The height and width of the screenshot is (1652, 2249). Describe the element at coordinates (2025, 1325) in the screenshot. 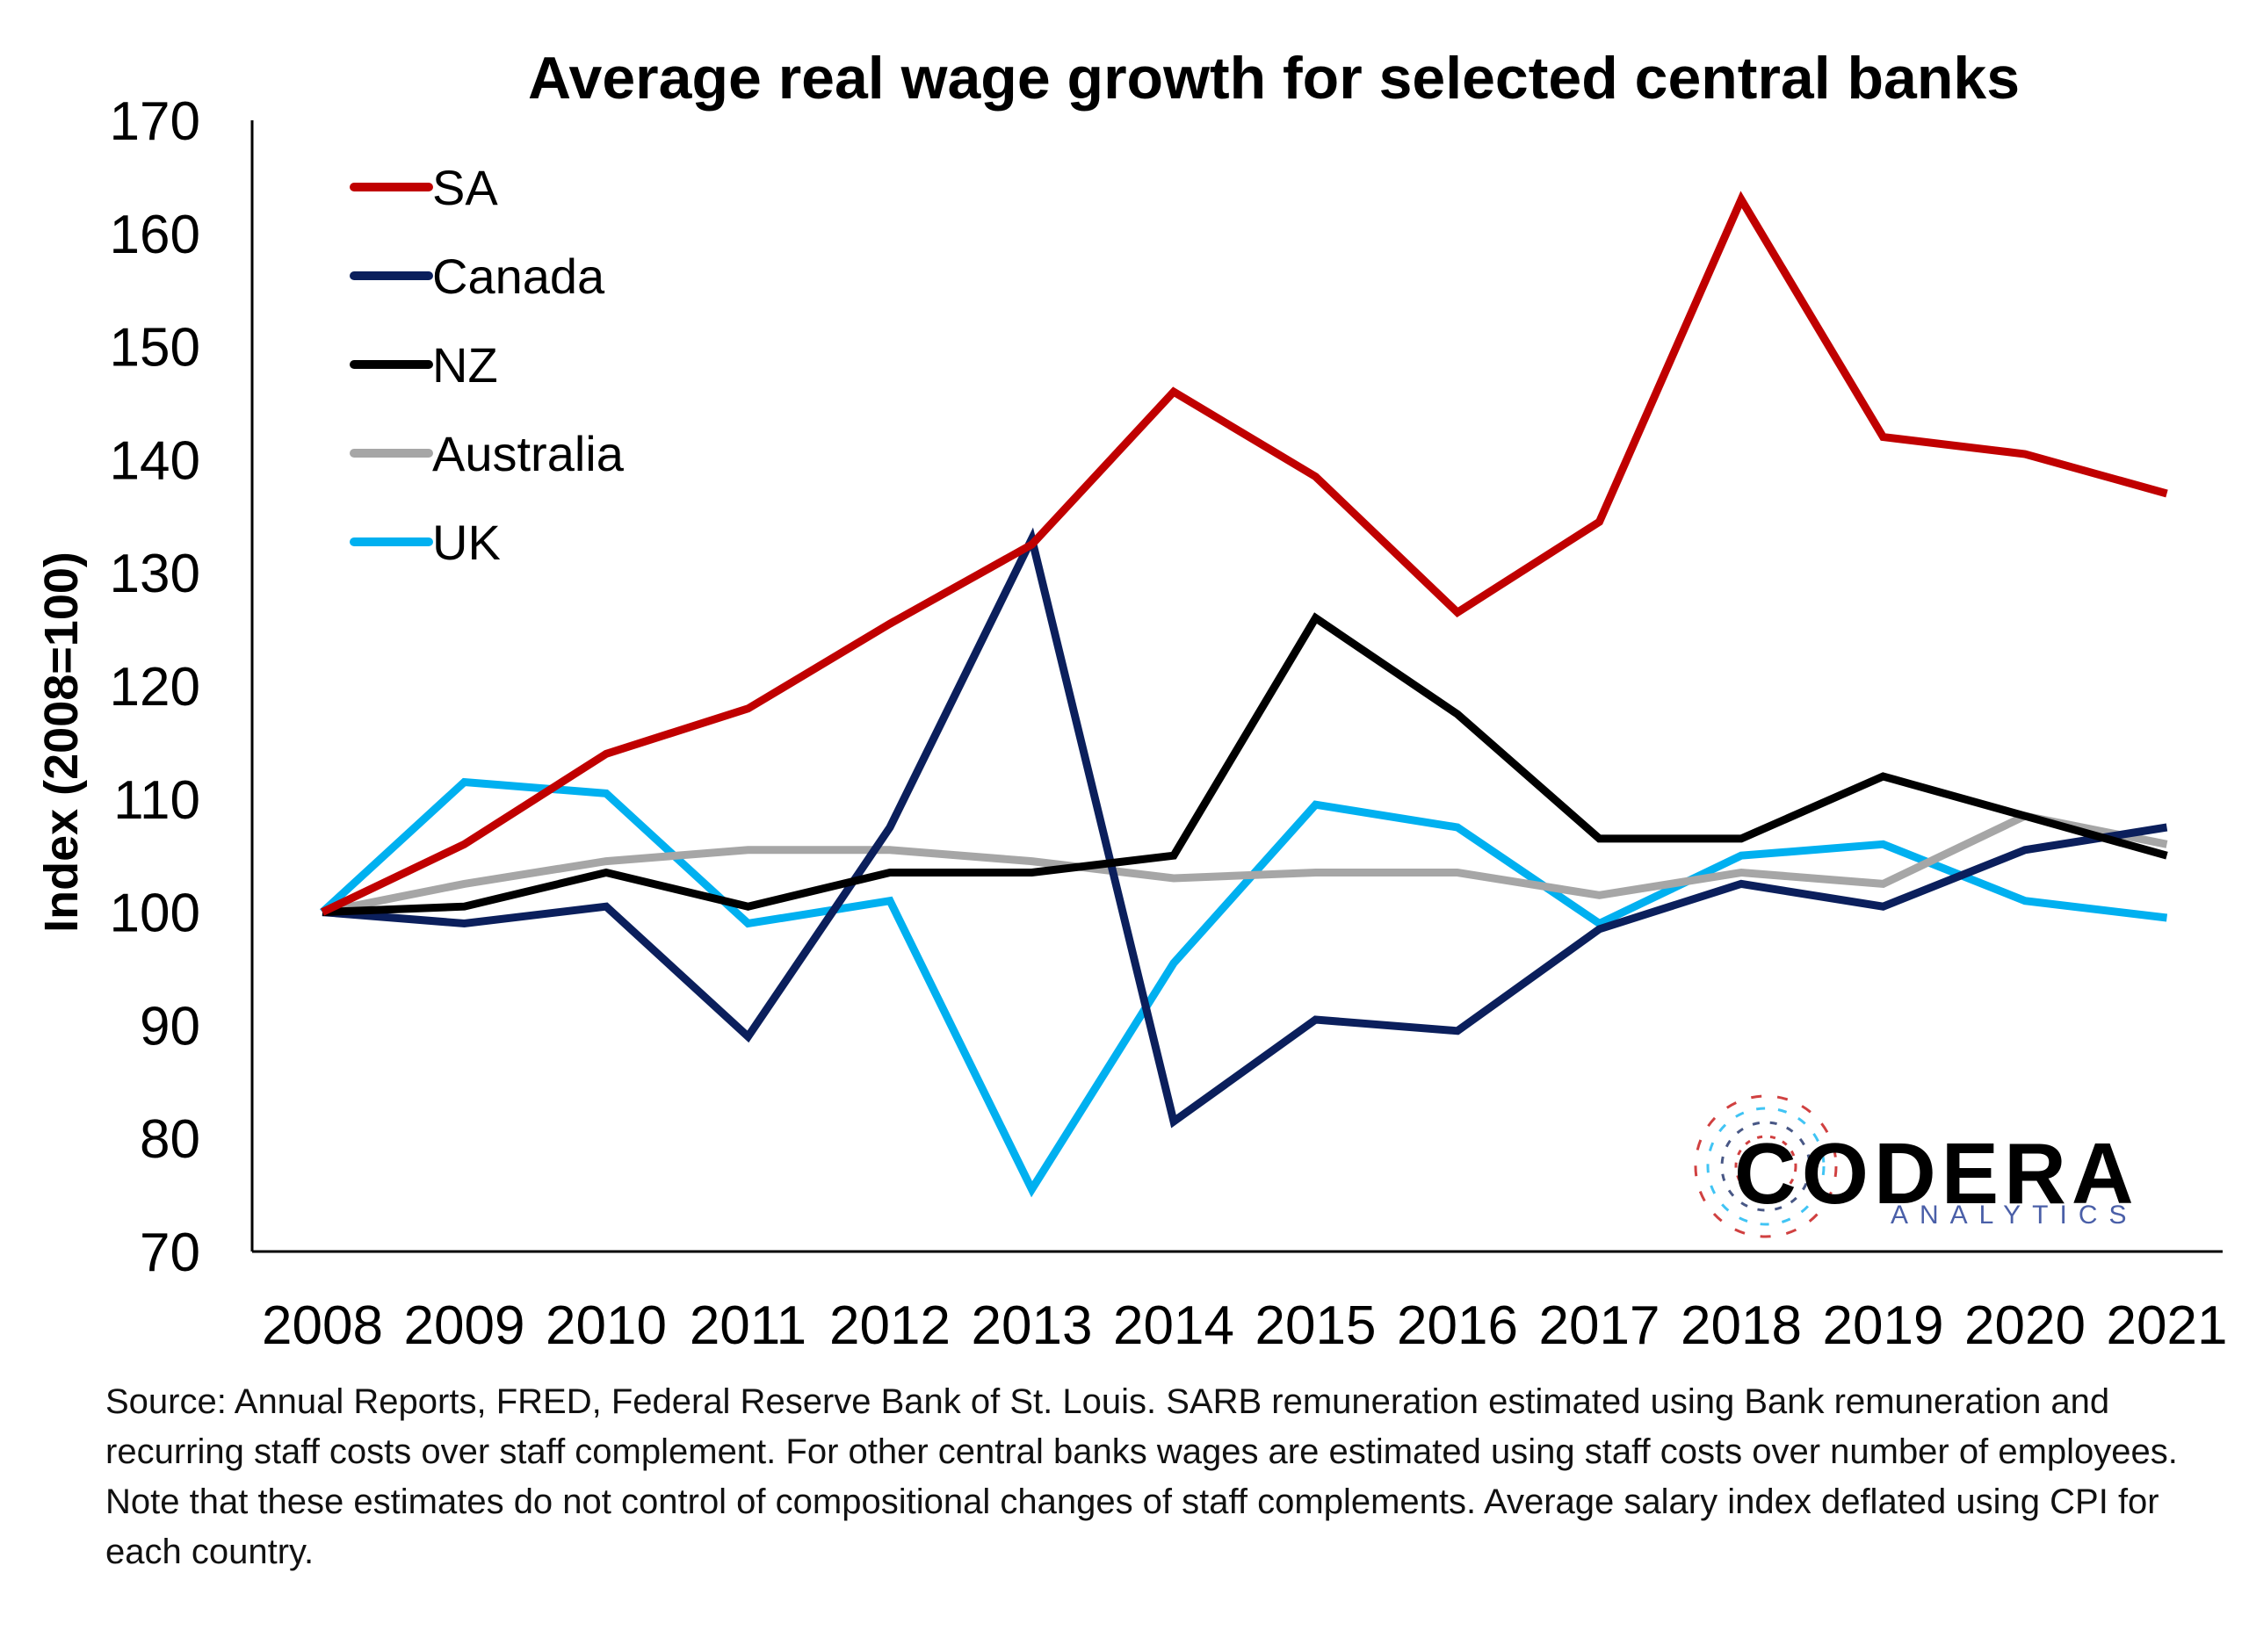

I see `x-tick-label: 2020` at that location.